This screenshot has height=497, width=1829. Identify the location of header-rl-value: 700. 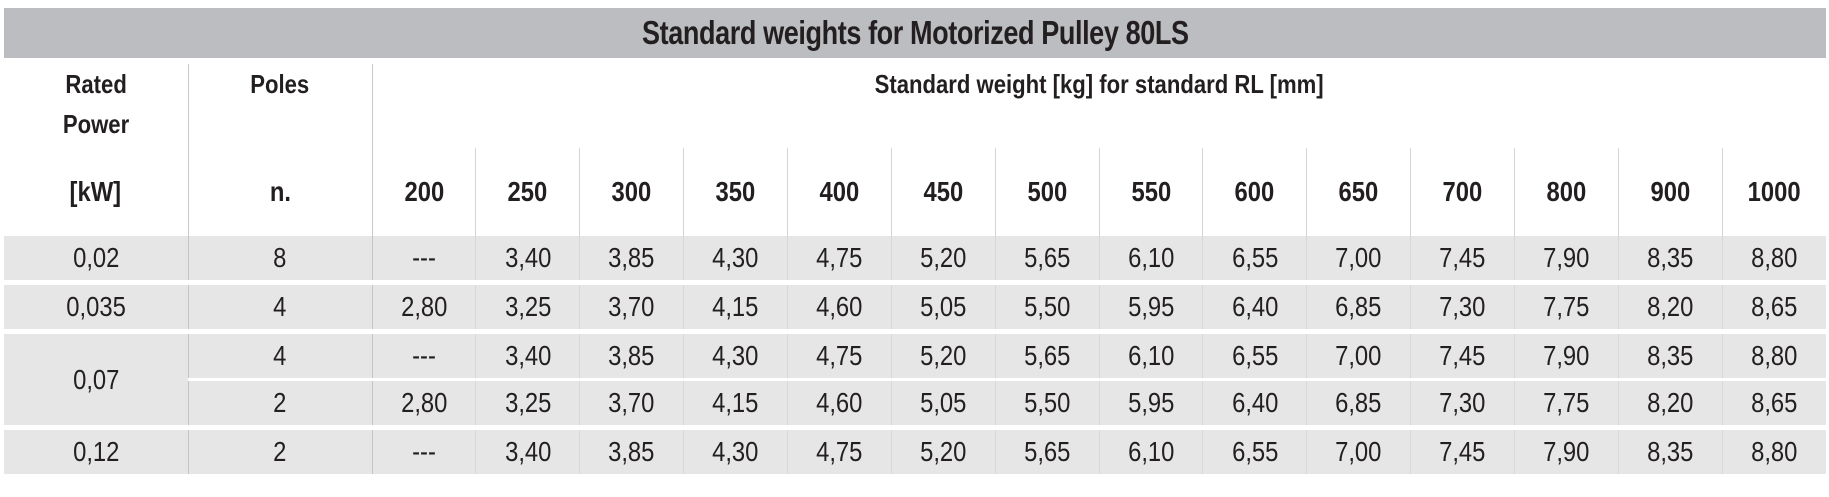
(1462, 191).